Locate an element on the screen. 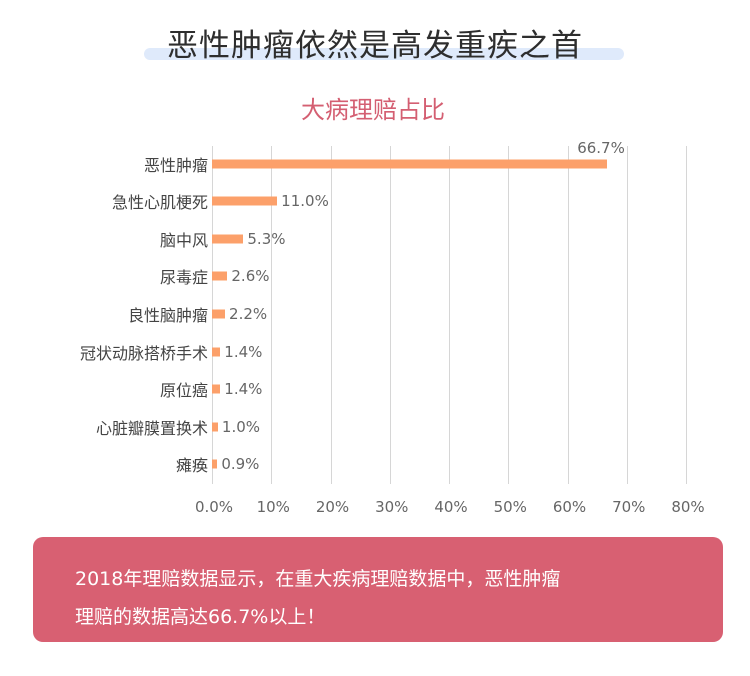  x-tick-label: 40% is located at coordinates (451, 507).